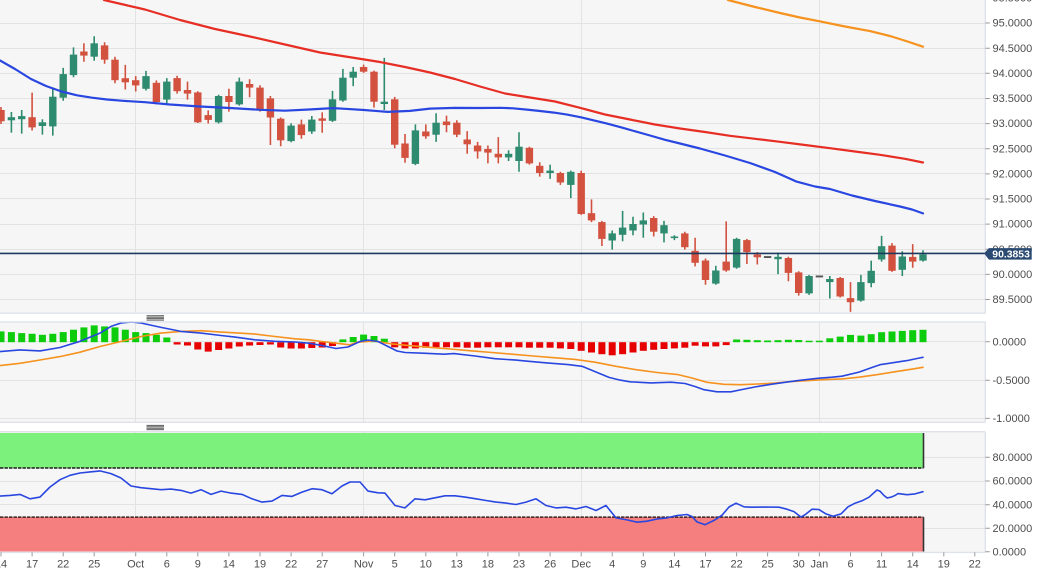  What do you see at coordinates (1011, 419) in the screenshot?
I see `svg-text: -1.0000` at bounding box center [1011, 419].